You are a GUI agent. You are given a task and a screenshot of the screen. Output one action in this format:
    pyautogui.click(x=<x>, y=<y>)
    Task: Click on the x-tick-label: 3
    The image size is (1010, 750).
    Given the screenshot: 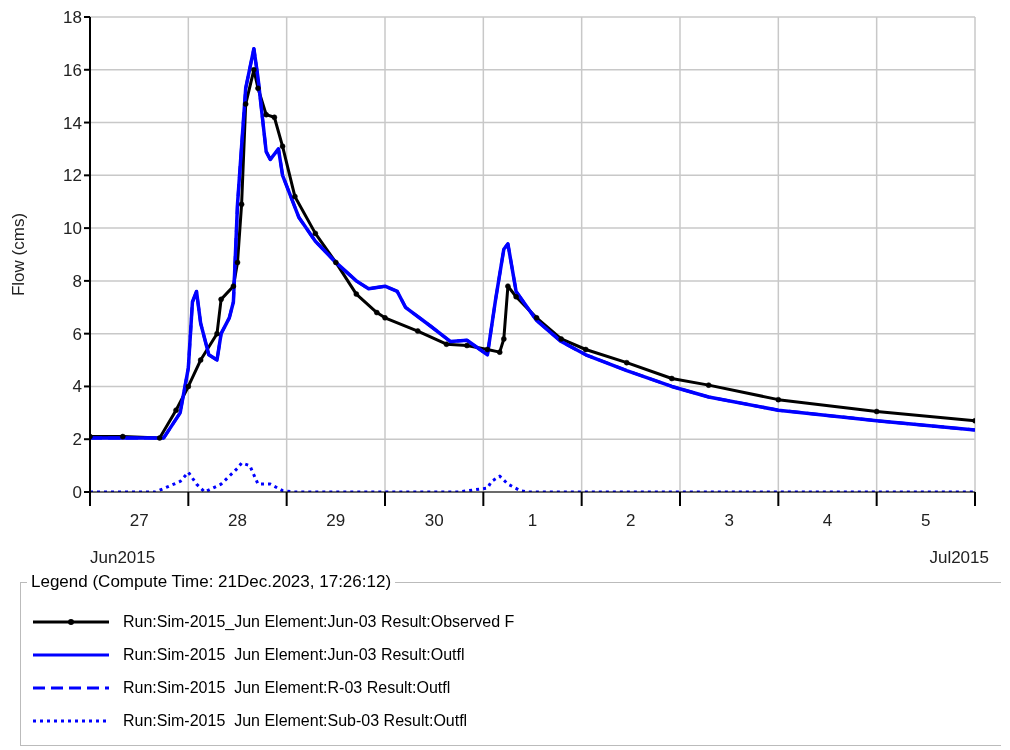 What is the action you would take?
    pyautogui.click(x=729, y=521)
    